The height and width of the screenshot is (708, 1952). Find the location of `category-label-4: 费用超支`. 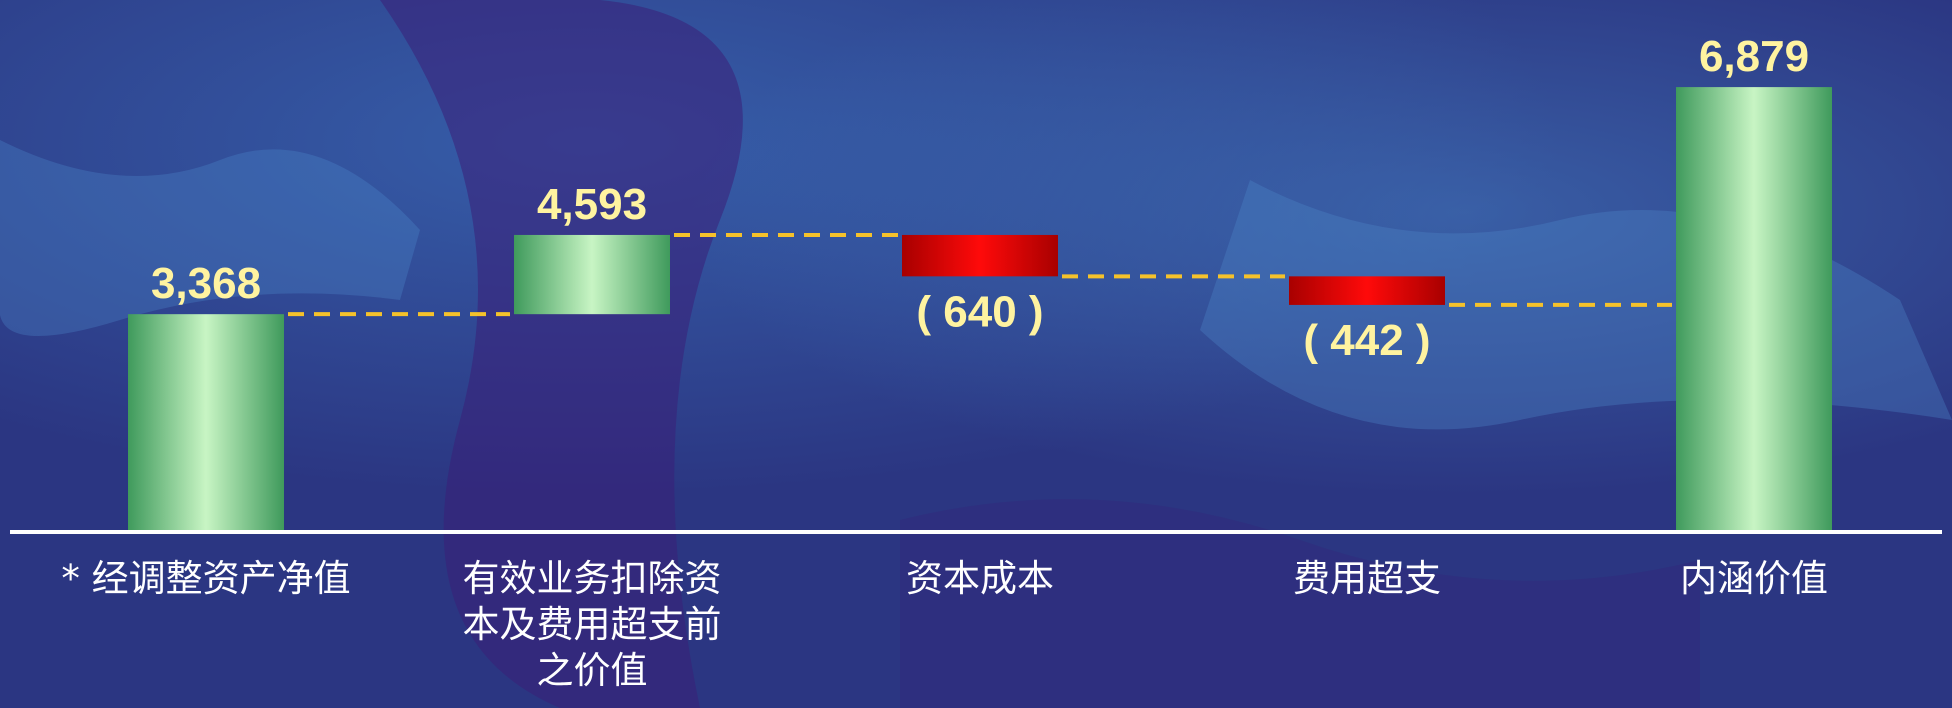

category-label-4: 费用超支 is located at coordinates (1367, 578).